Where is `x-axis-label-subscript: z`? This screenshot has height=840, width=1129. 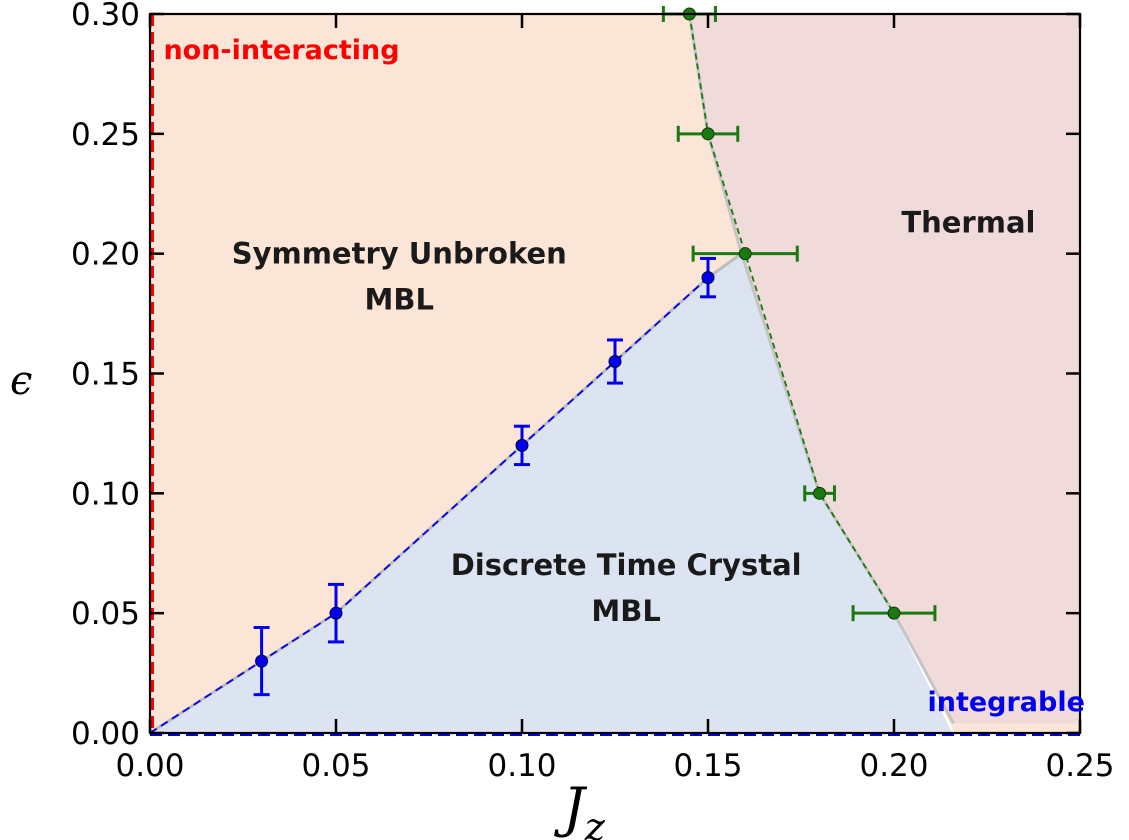
x-axis-label-subscript: z is located at coordinates (595, 822).